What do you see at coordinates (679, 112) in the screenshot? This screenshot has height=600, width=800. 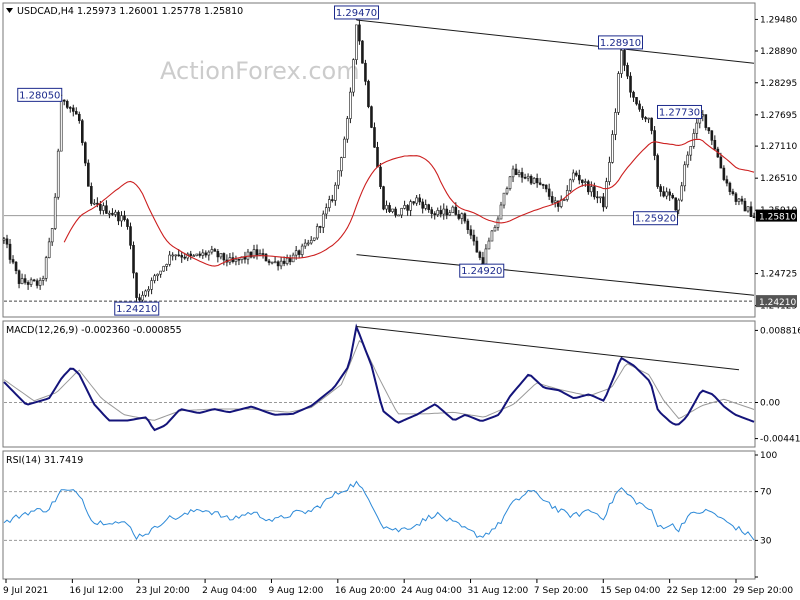 I see `price-label-text: 1.27730` at bounding box center [679, 112].